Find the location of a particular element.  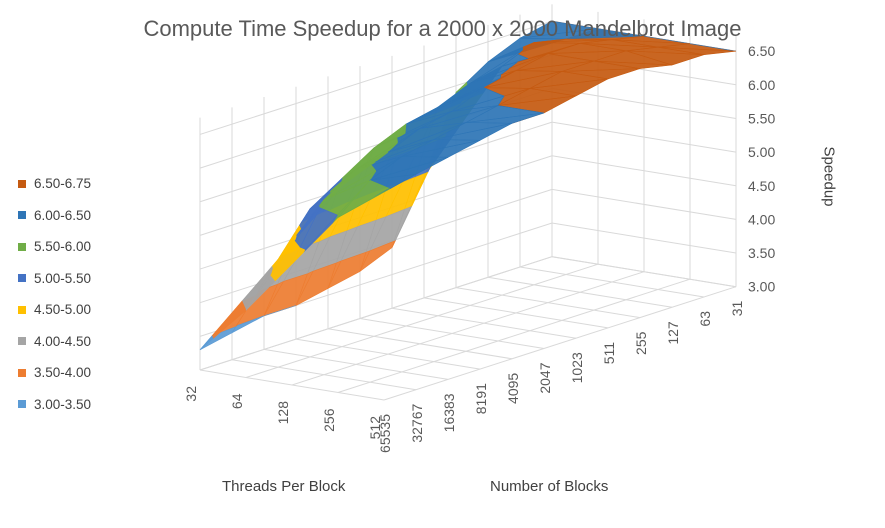

blocks-tick-label: 16383 is located at coordinates (449, 412).